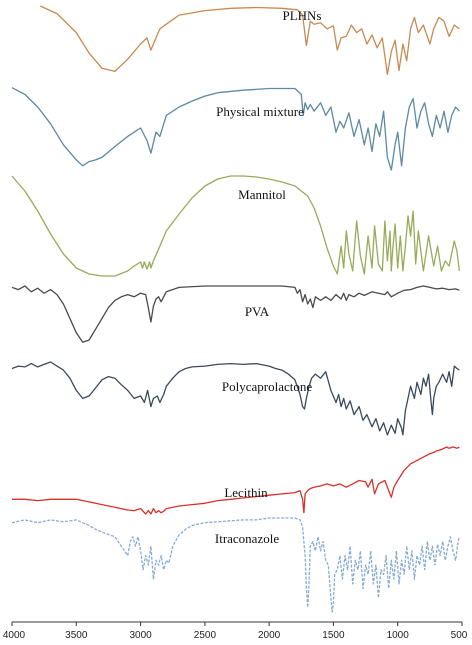 This screenshot has width=472, height=645. What do you see at coordinates (250, 40) in the screenshot?
I see `spectrum-trace-plhns` at bounding box center [250, 40].